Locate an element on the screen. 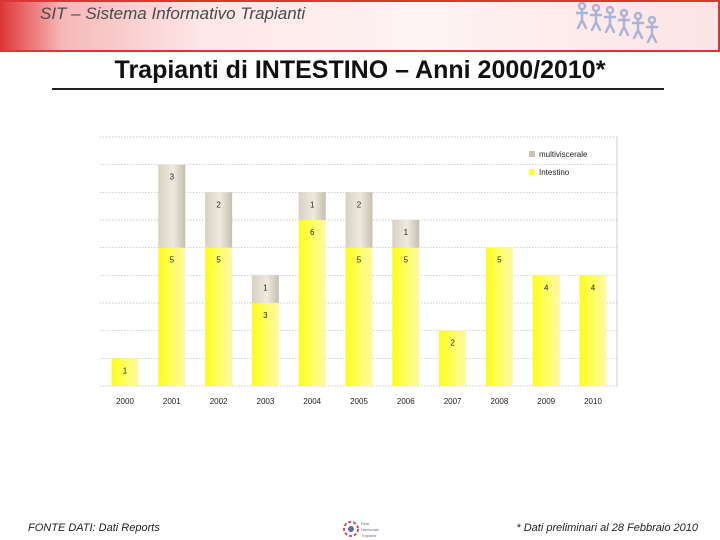 The image size is (720, 540). data-label-intestino-2002: 5 is located at coordinates (218, 260).